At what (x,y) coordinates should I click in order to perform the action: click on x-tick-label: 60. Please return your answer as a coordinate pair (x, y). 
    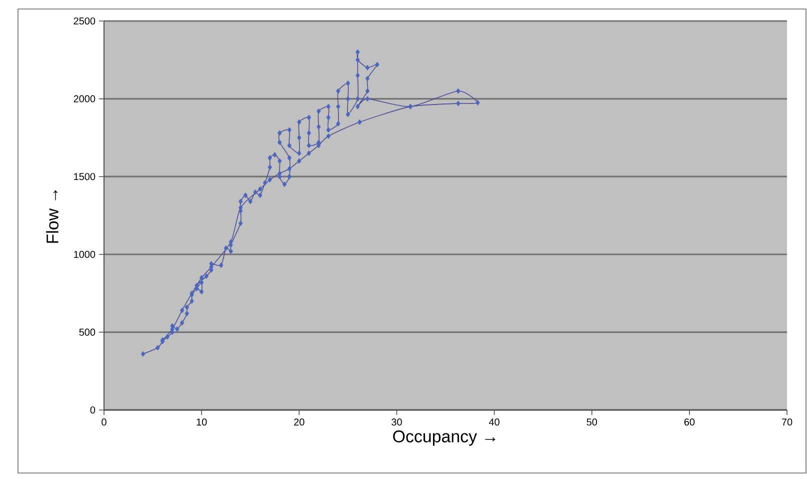
    Looking at the image, I should click on (689, 422).